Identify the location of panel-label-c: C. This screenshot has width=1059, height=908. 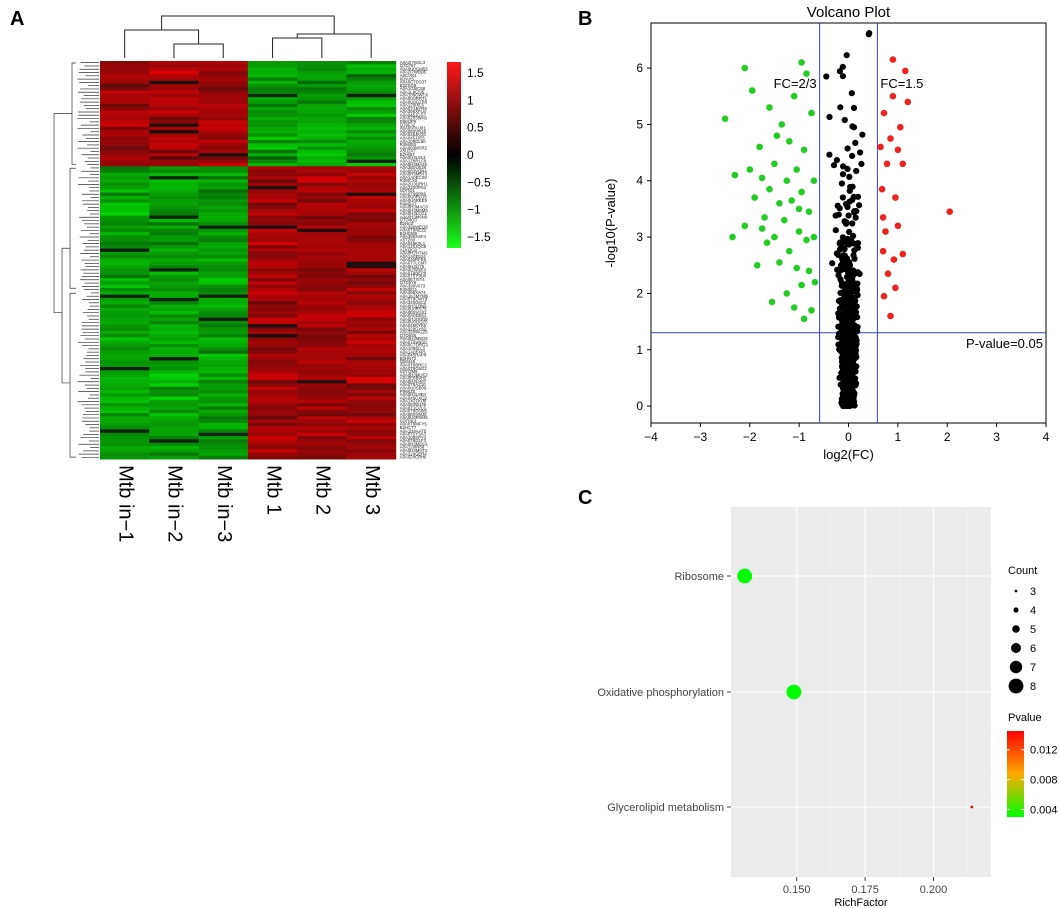
(585, 498).